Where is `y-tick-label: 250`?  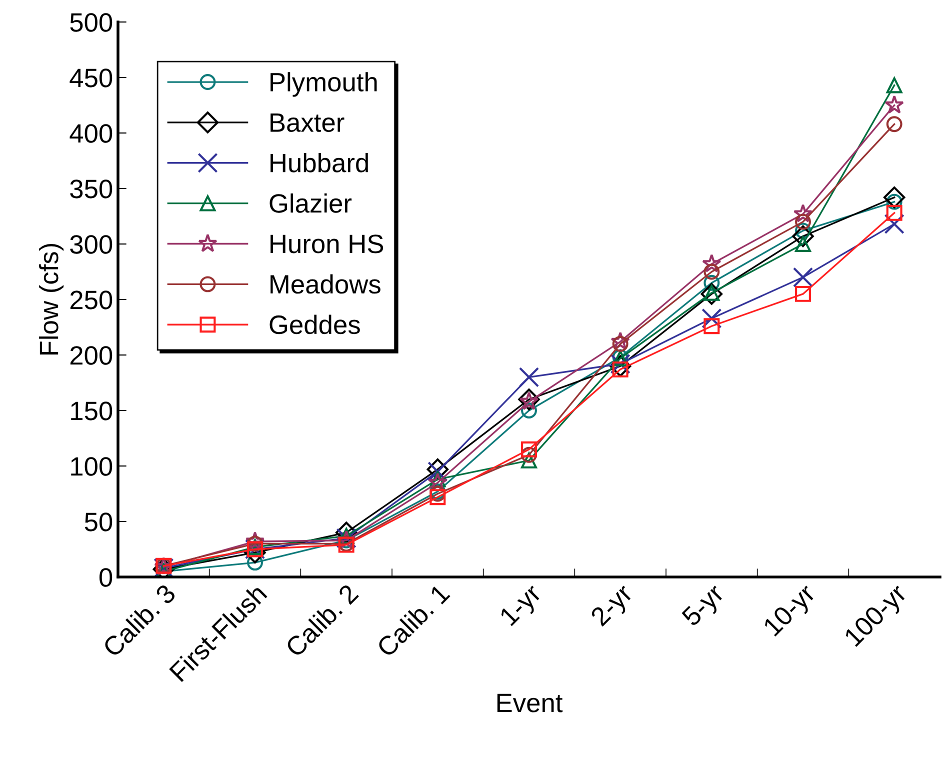
y-tick-label: 250 is located at coordinates (91, 300).